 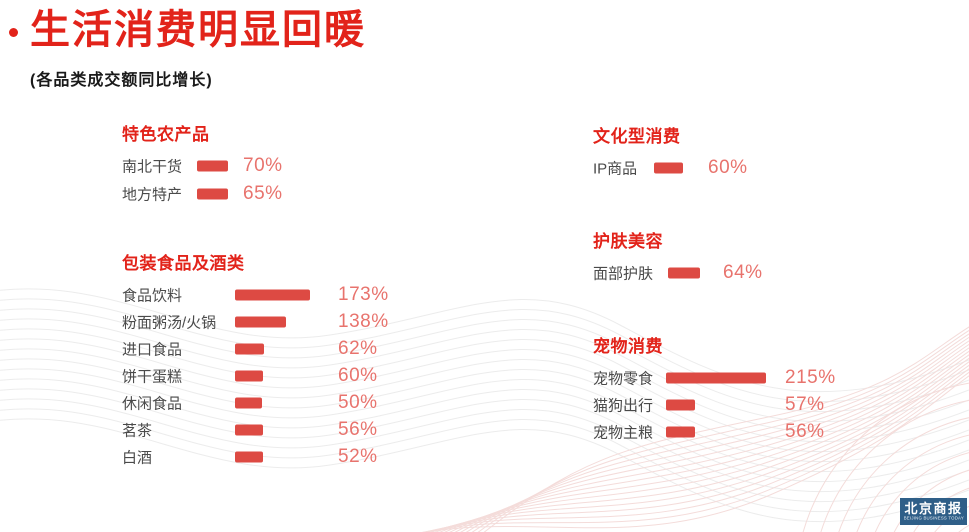 I want to click on bar-row: 猫狗出行 57%, so click(x=763, y=404).